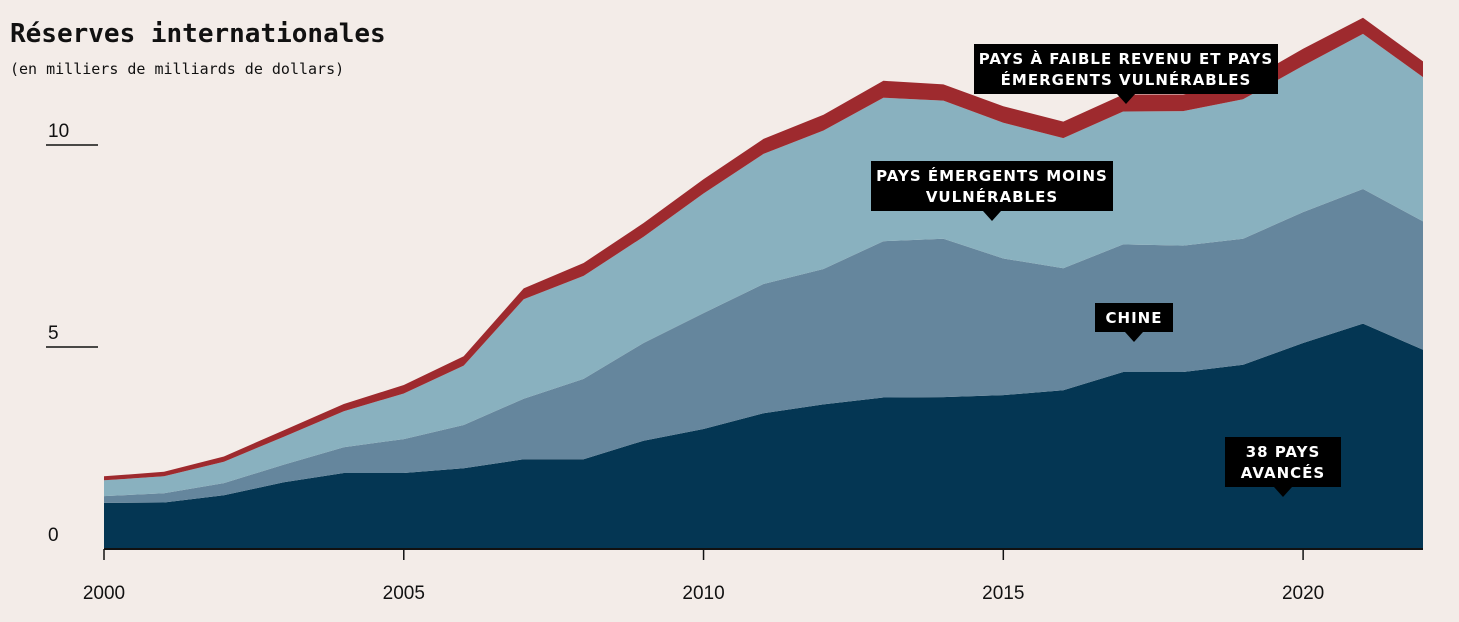 This screenshot has height=622, width=1459. What do you see at coordinates (404, 593) in the screenshot?
I see `x-tick-label: 2005` at bounding box center [404, 593].